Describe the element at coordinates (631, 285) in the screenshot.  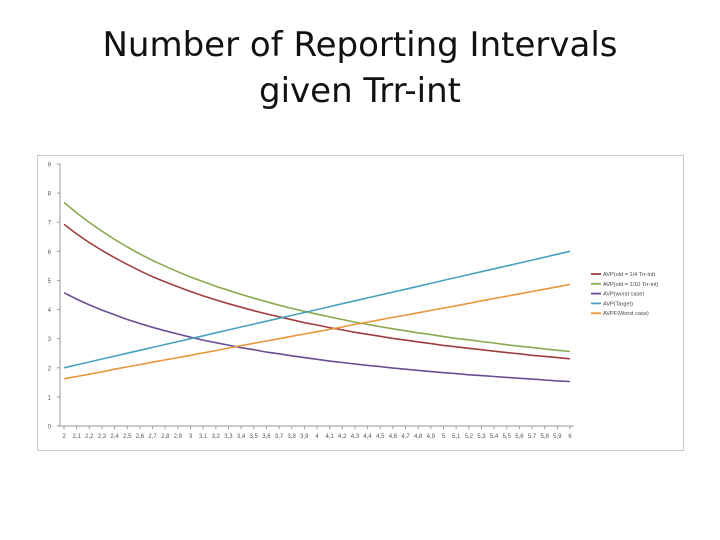
I see `legend-label-2: AVP(old = 1/10 Trr-int)` at that location.